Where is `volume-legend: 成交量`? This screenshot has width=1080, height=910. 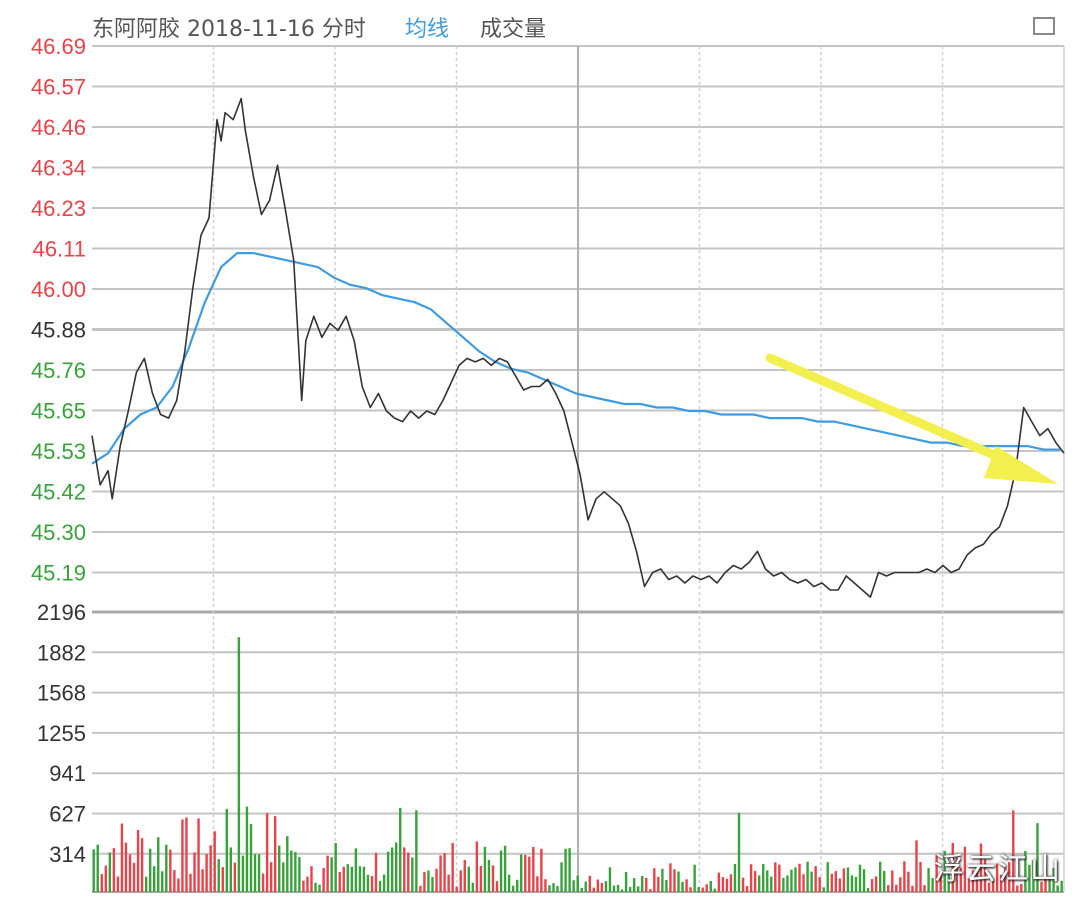 volume-legend: 成交量 is located at coordinates (513, 29).